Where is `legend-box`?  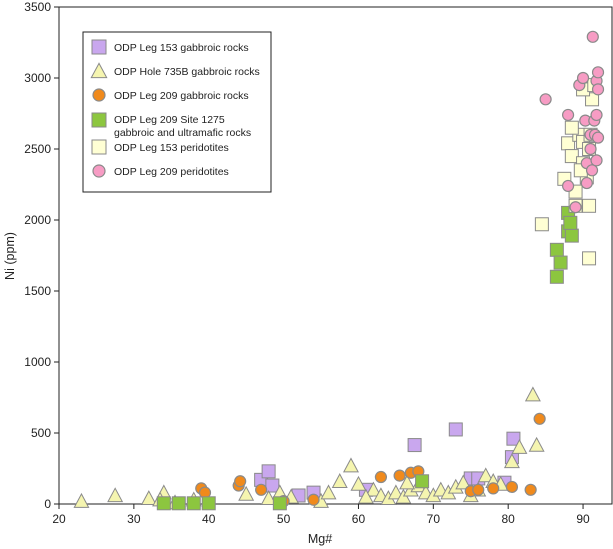
legend-box is located at coordinates (177, 112).